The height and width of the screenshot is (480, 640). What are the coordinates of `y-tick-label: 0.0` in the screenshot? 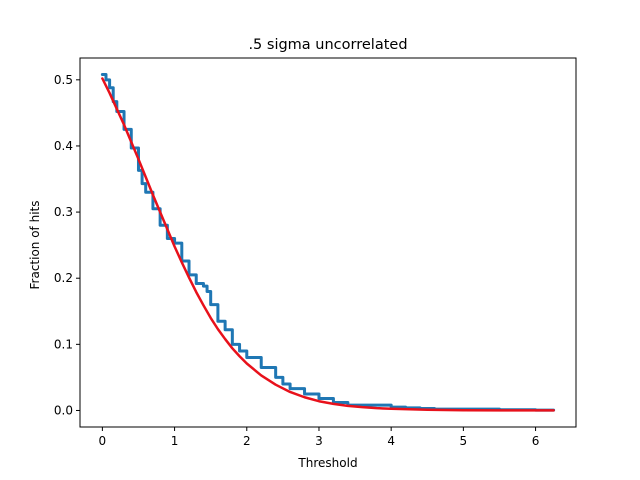 It's located at (63, 410).